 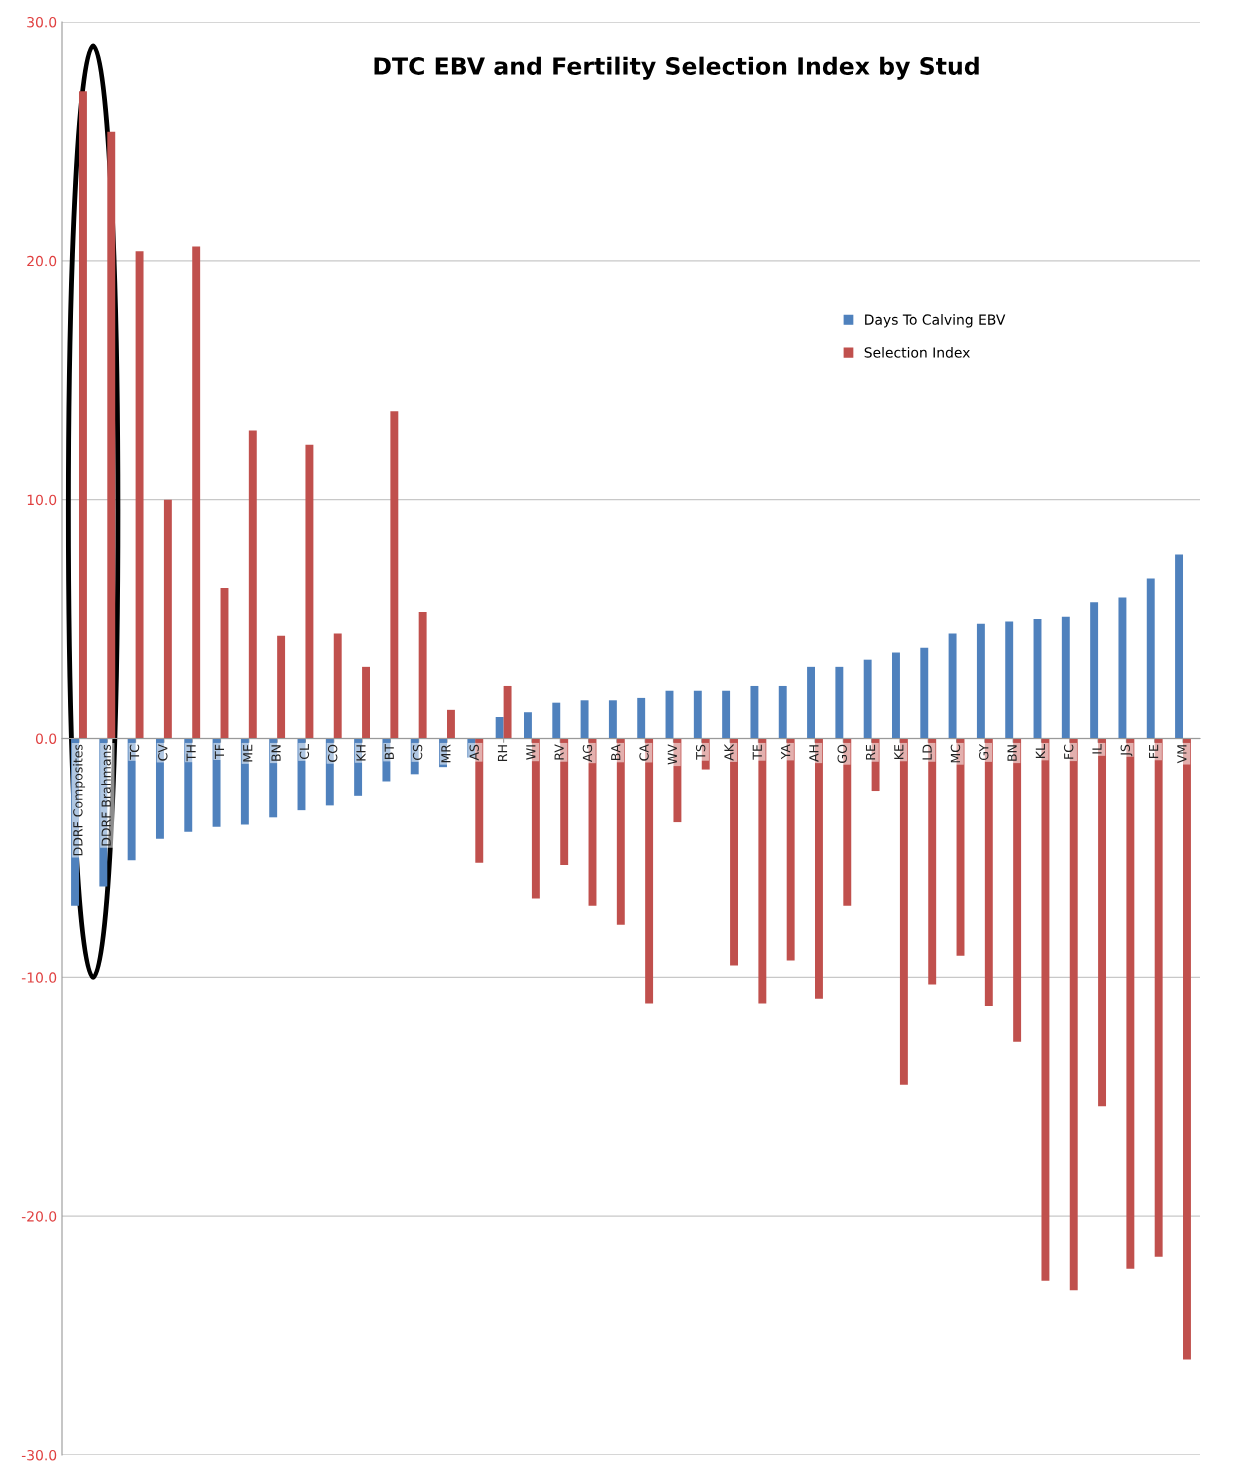 I want to click on x-tick-label: TS, so click(x=700, y=752).